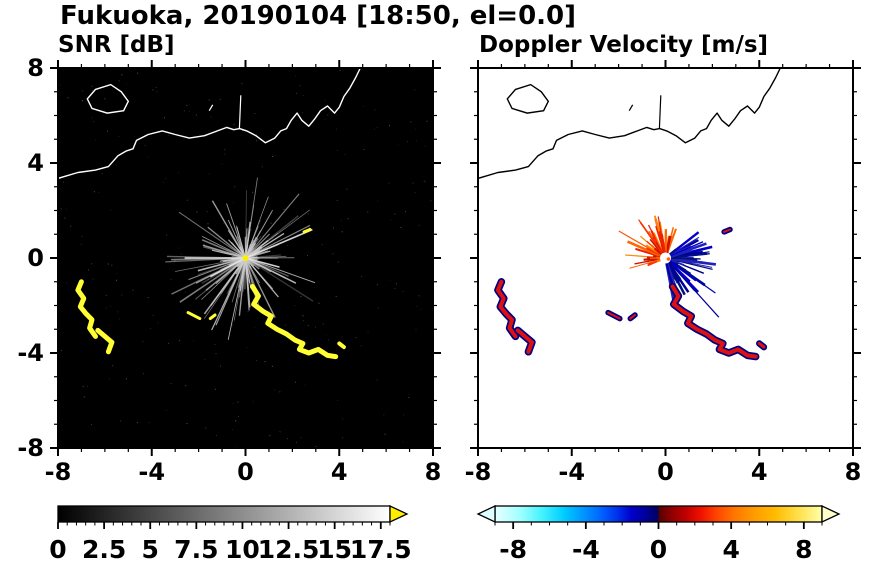 The width and height of the screenshot is (870, 570). Describe the element at coordinates (624, 45) in the screenshot. I see `doppler-panel-title: Doppler Velocity [m/s]` at that location.